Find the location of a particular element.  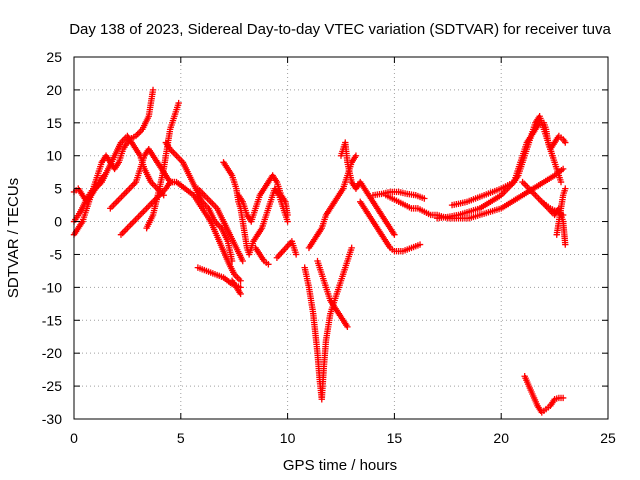

series-arc-l is located at coordinates (236, 287).